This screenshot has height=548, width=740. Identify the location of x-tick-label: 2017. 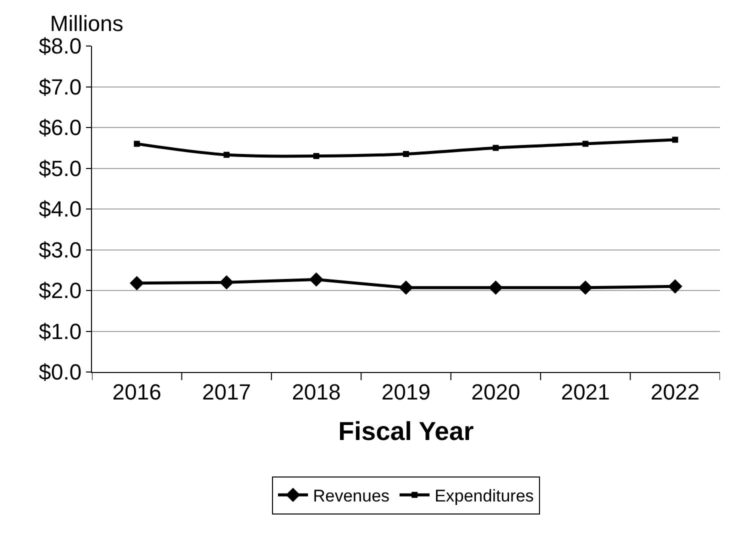
(227, 391).